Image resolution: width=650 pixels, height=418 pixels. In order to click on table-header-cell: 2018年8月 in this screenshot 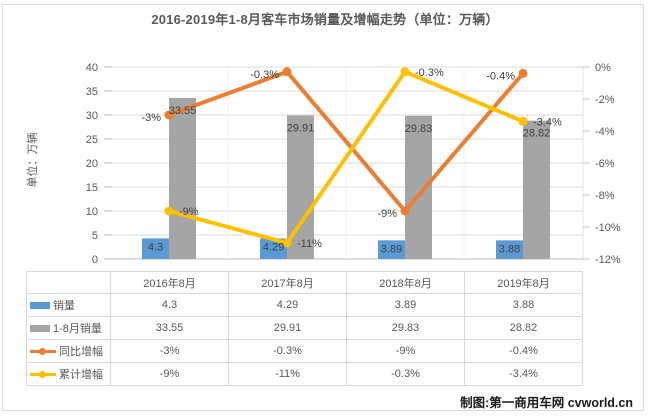, I will do `click(405, 282)`.